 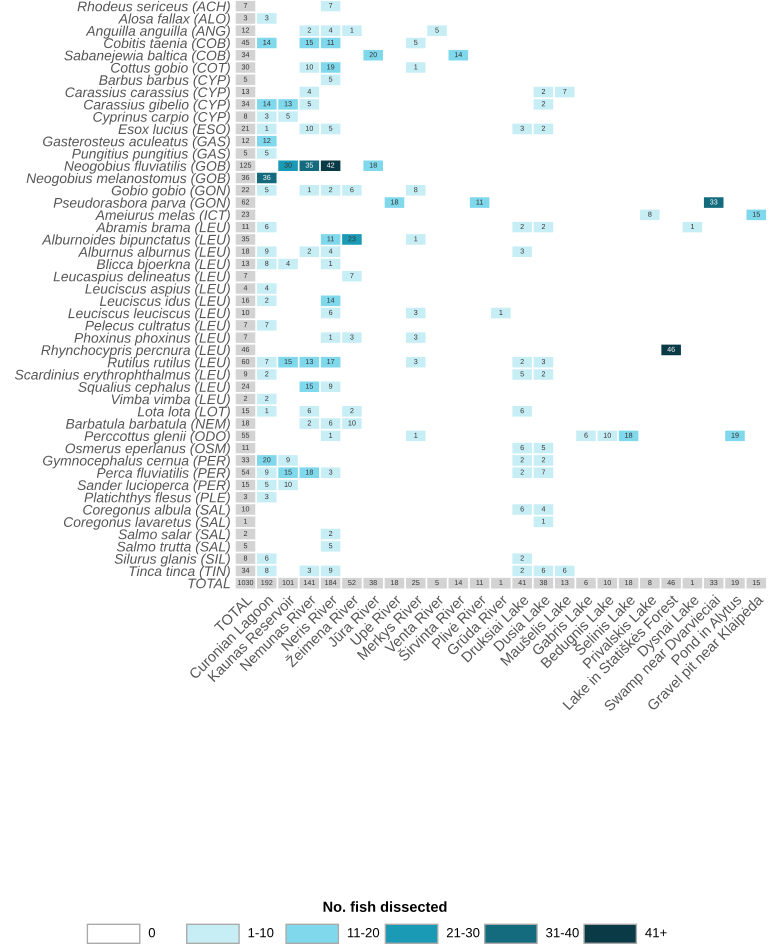 What do you see at coordinates (385, 906) in the screenshot?
I see `legend-title: No. fish dissected` at bounding box center [385, 906].